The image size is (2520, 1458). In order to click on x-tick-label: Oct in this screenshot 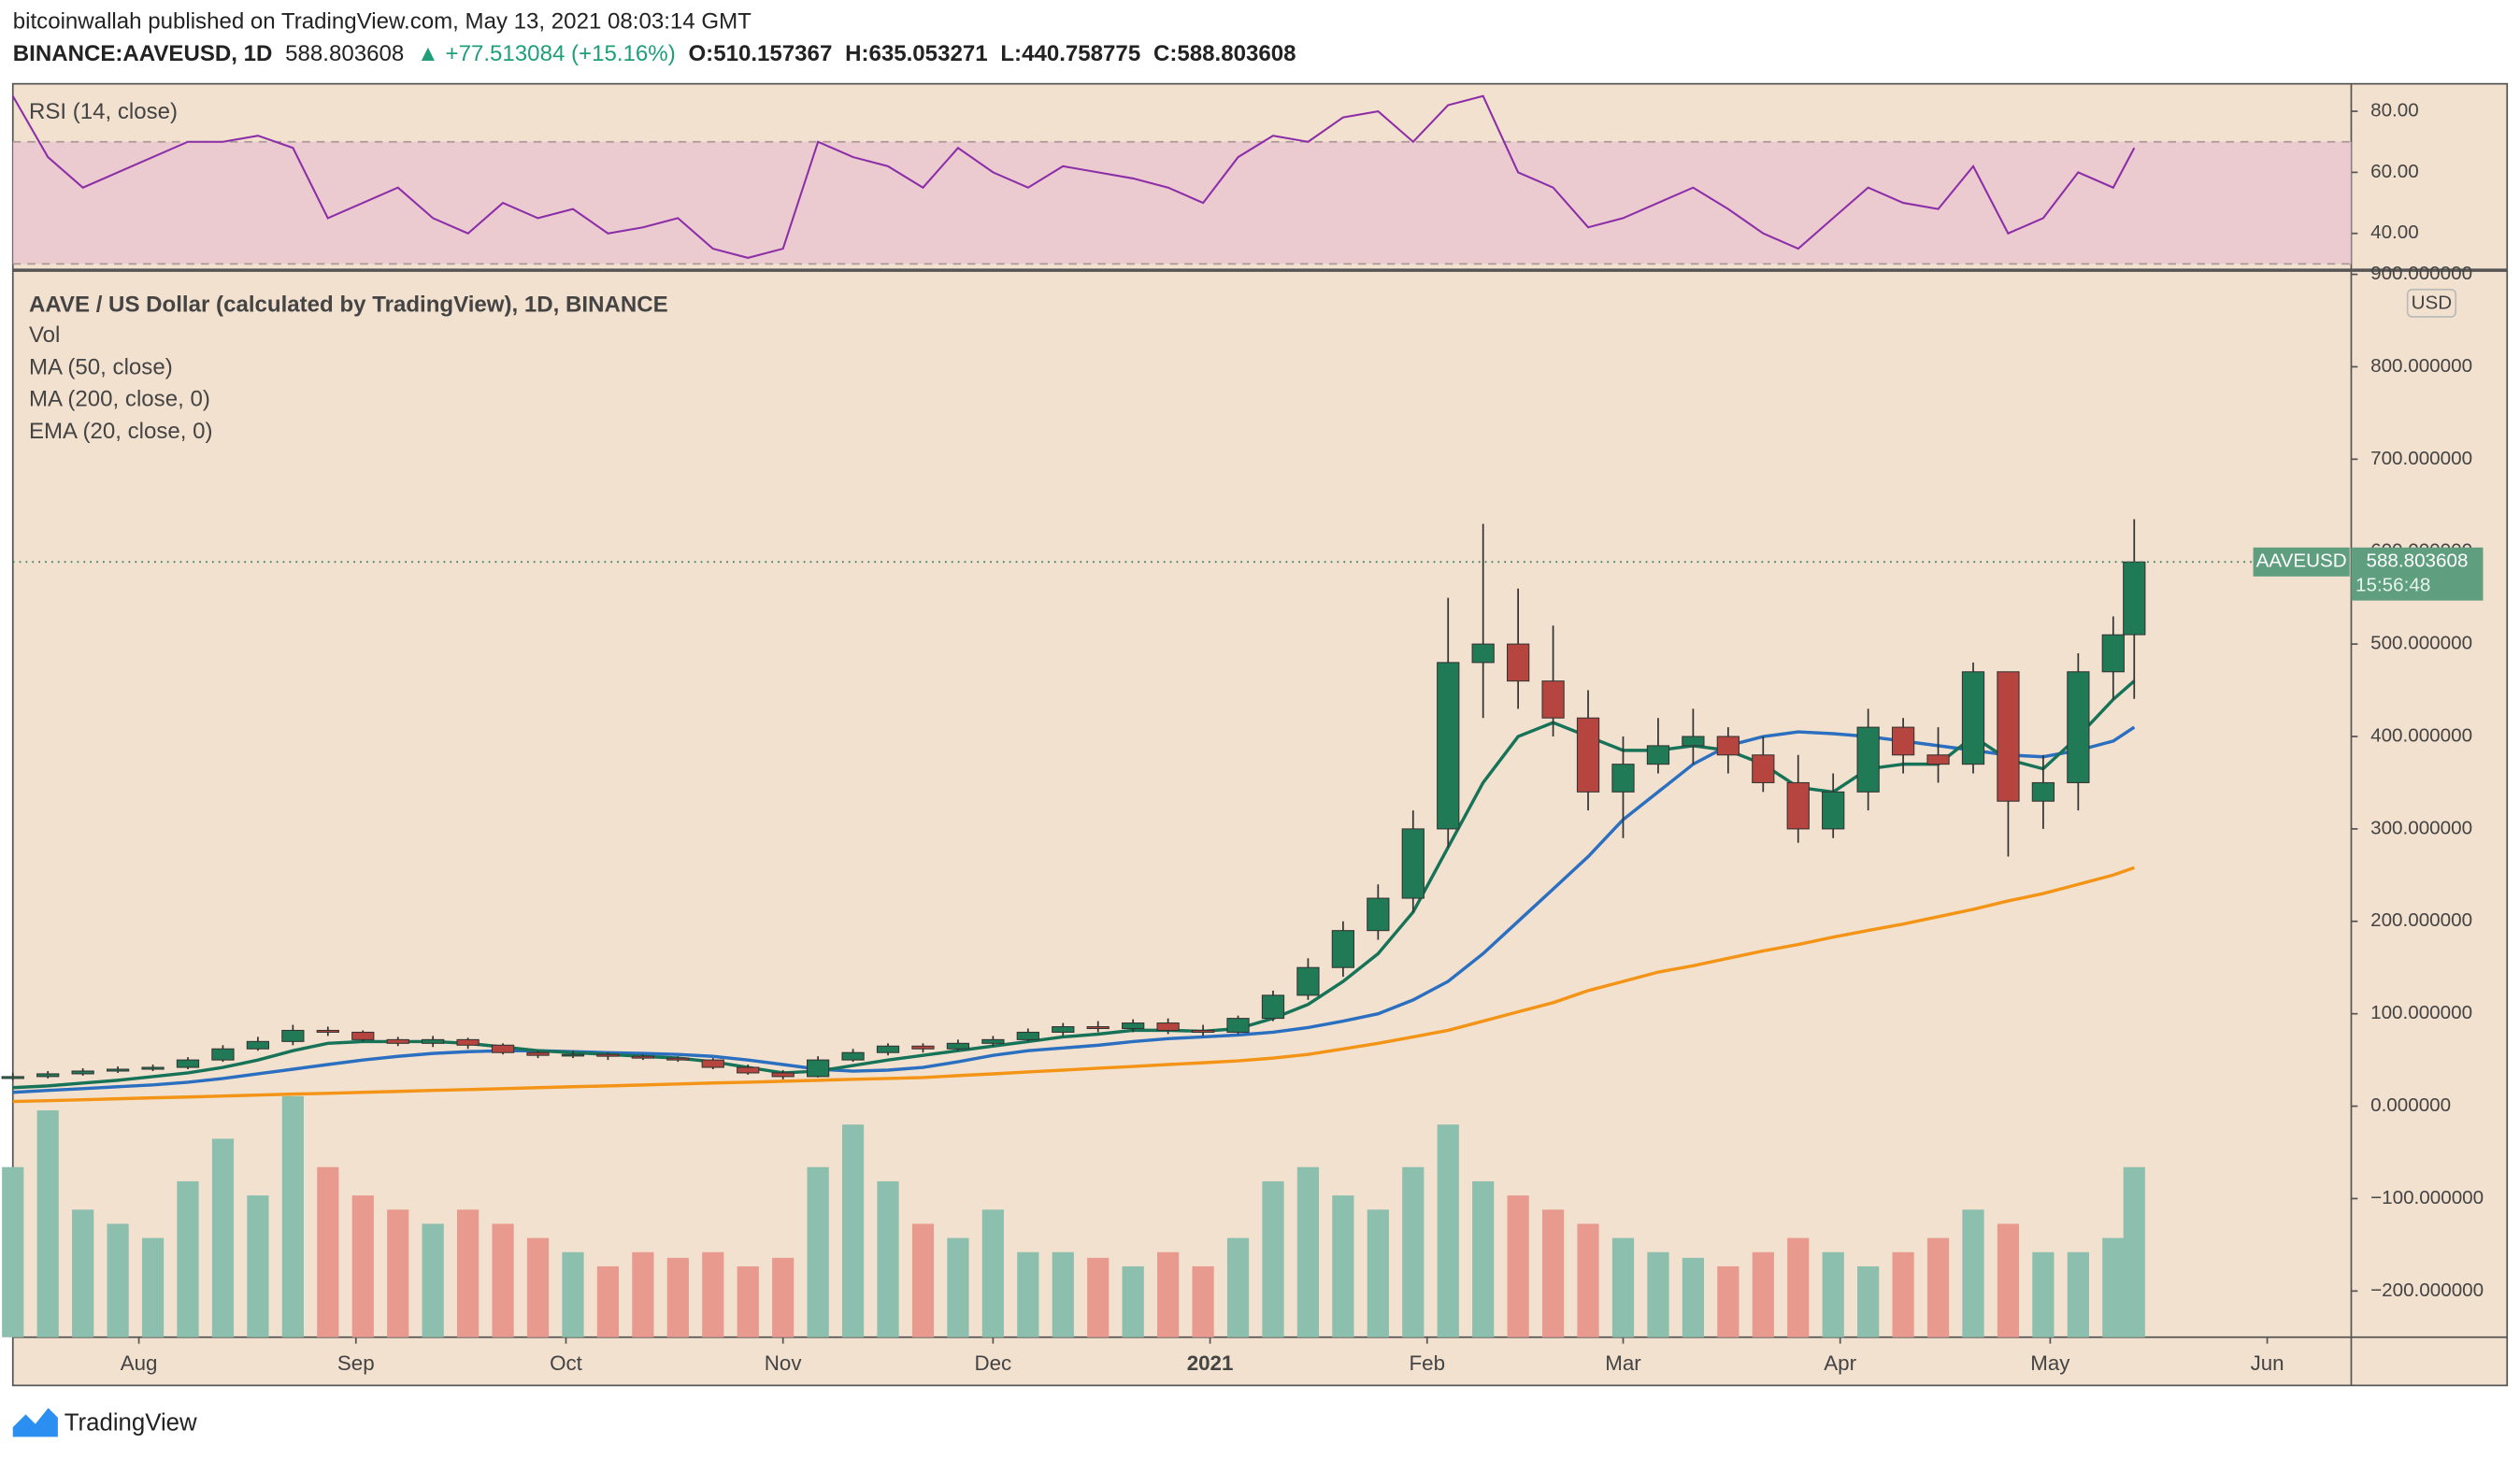, I will do `click(566, 1363)`.